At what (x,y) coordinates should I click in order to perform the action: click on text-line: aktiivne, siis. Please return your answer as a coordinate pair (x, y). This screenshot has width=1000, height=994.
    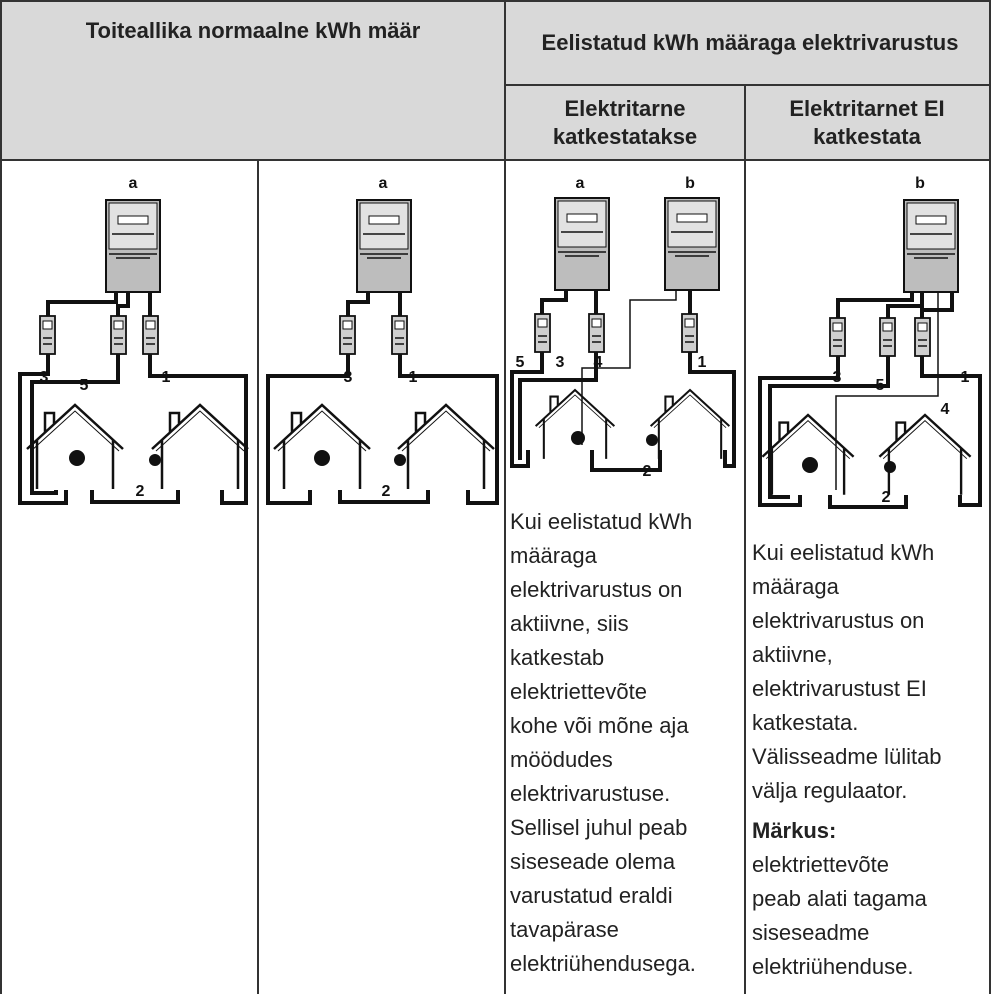
    Looking at the image, I should click on (569, 623).